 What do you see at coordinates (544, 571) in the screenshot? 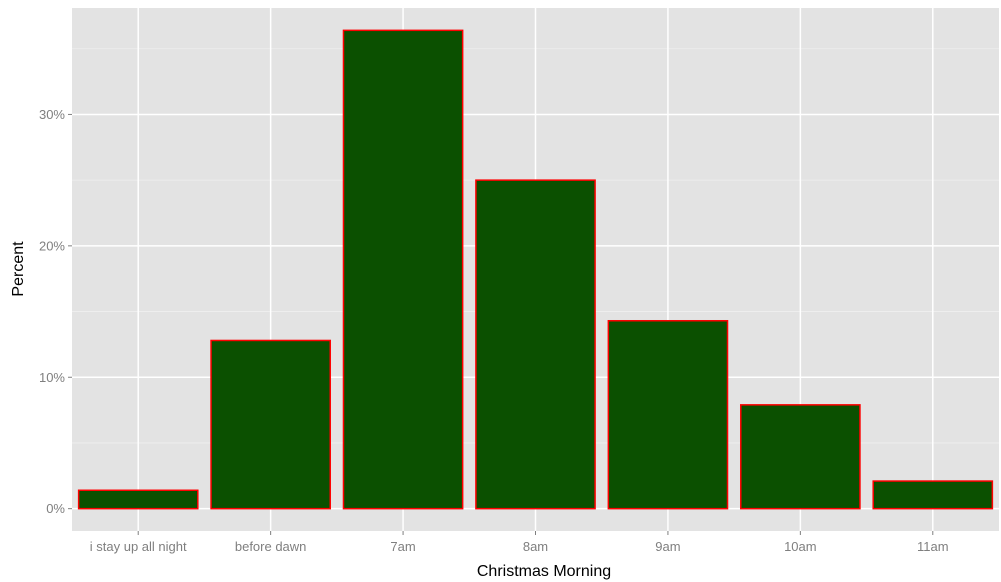
I see `x-axis-title: Christmas Morning` at bounding box center [544, 571].